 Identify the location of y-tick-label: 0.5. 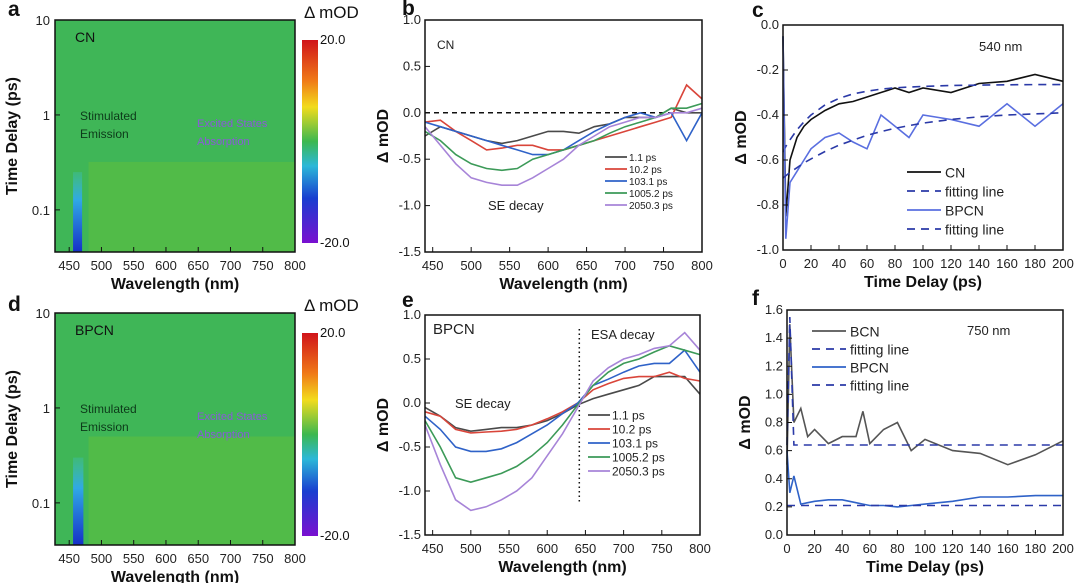
(412, 358).